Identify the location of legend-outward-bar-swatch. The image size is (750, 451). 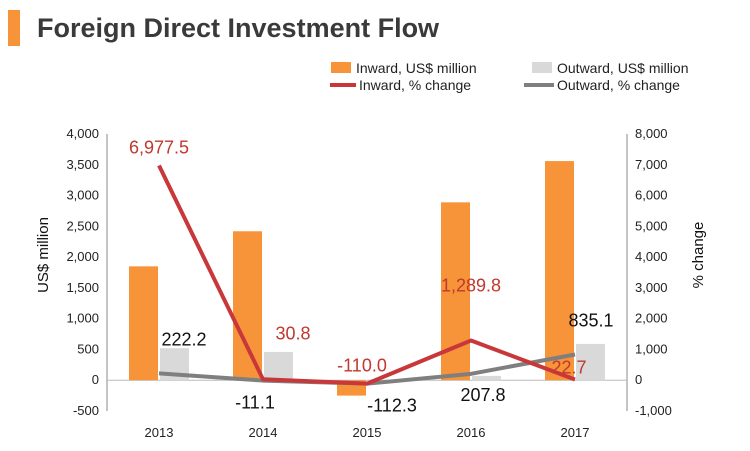
(542, 67).